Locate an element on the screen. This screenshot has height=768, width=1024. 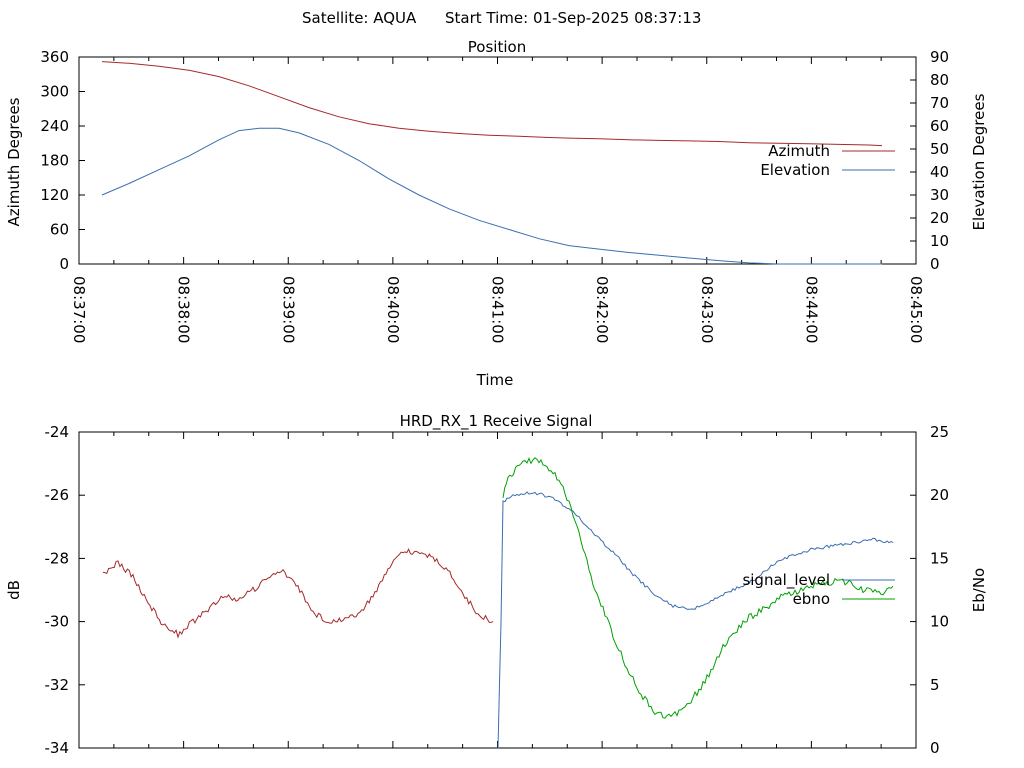
y2-tick-label: 80 is located at coordinates (939, 80).